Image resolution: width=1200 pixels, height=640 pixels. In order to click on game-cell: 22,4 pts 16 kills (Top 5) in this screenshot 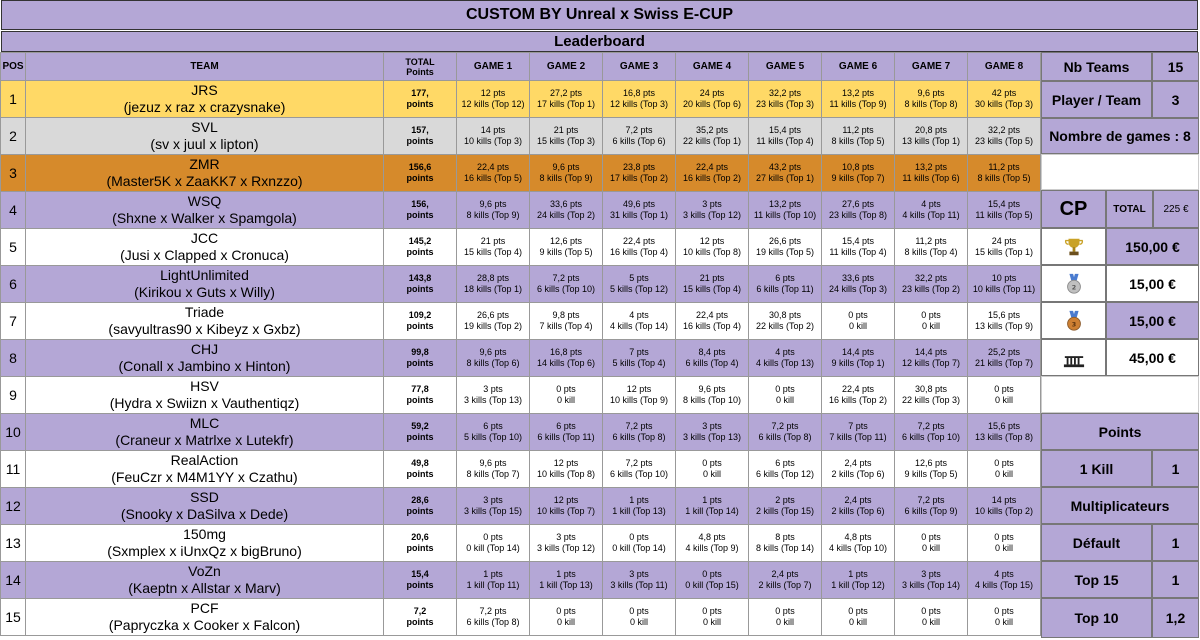, I will do `click(493, 173)`.